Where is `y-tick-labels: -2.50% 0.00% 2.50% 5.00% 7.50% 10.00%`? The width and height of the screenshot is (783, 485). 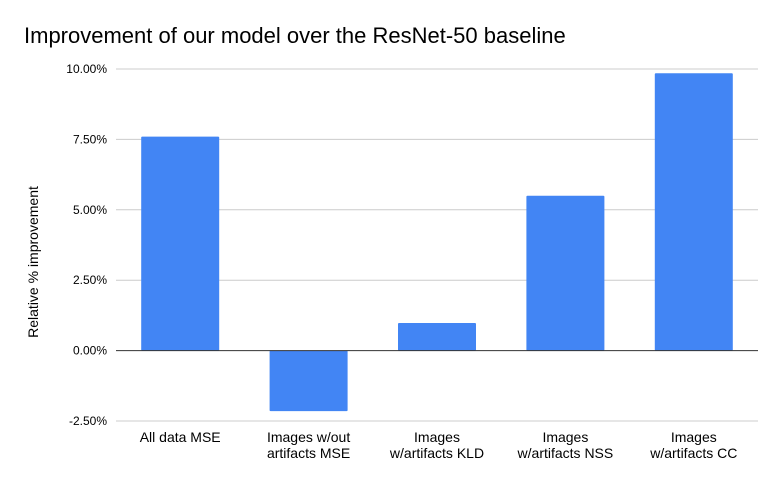
y-tick-labels: -2.50% 0.00% 2.50% 5.00% 7.50% 10.00% is located at coordinates (86, 245).